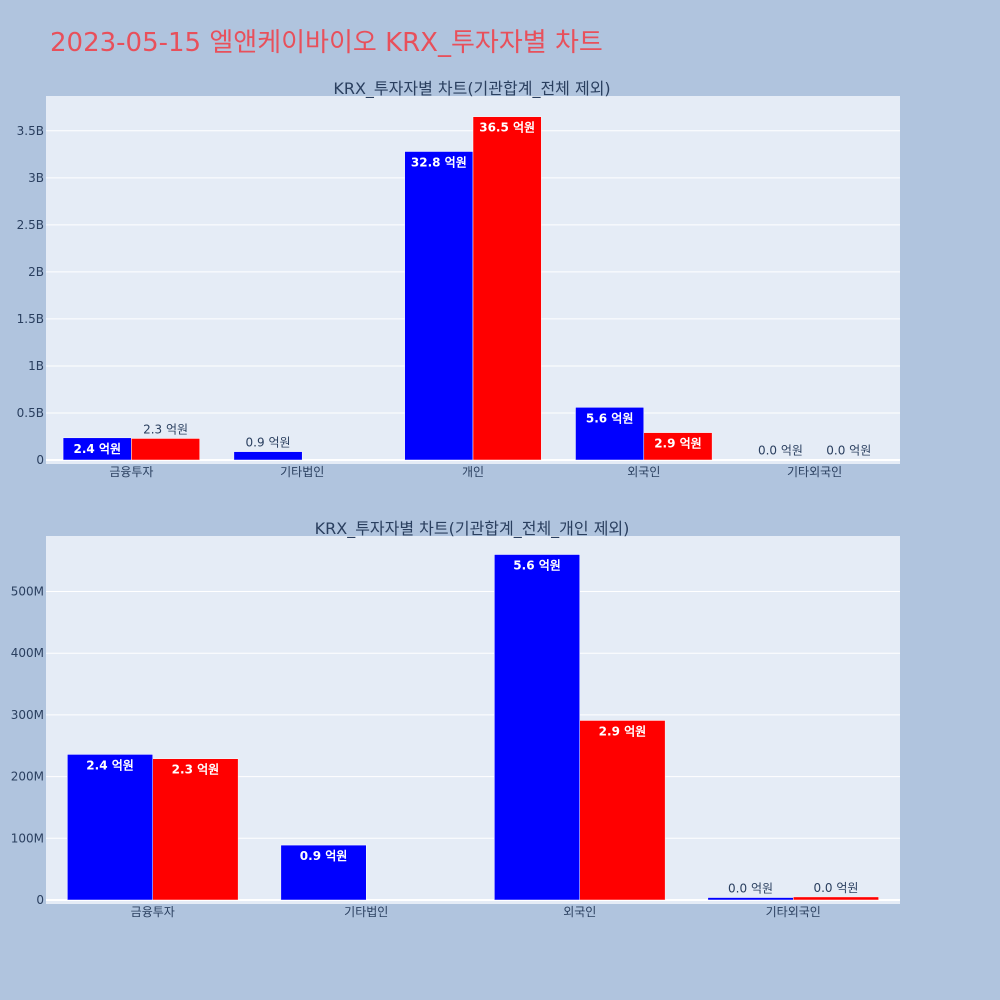 The image size is (1000, 1000). I want to click on y-tick-label: 3.5B, so click(30, 131).